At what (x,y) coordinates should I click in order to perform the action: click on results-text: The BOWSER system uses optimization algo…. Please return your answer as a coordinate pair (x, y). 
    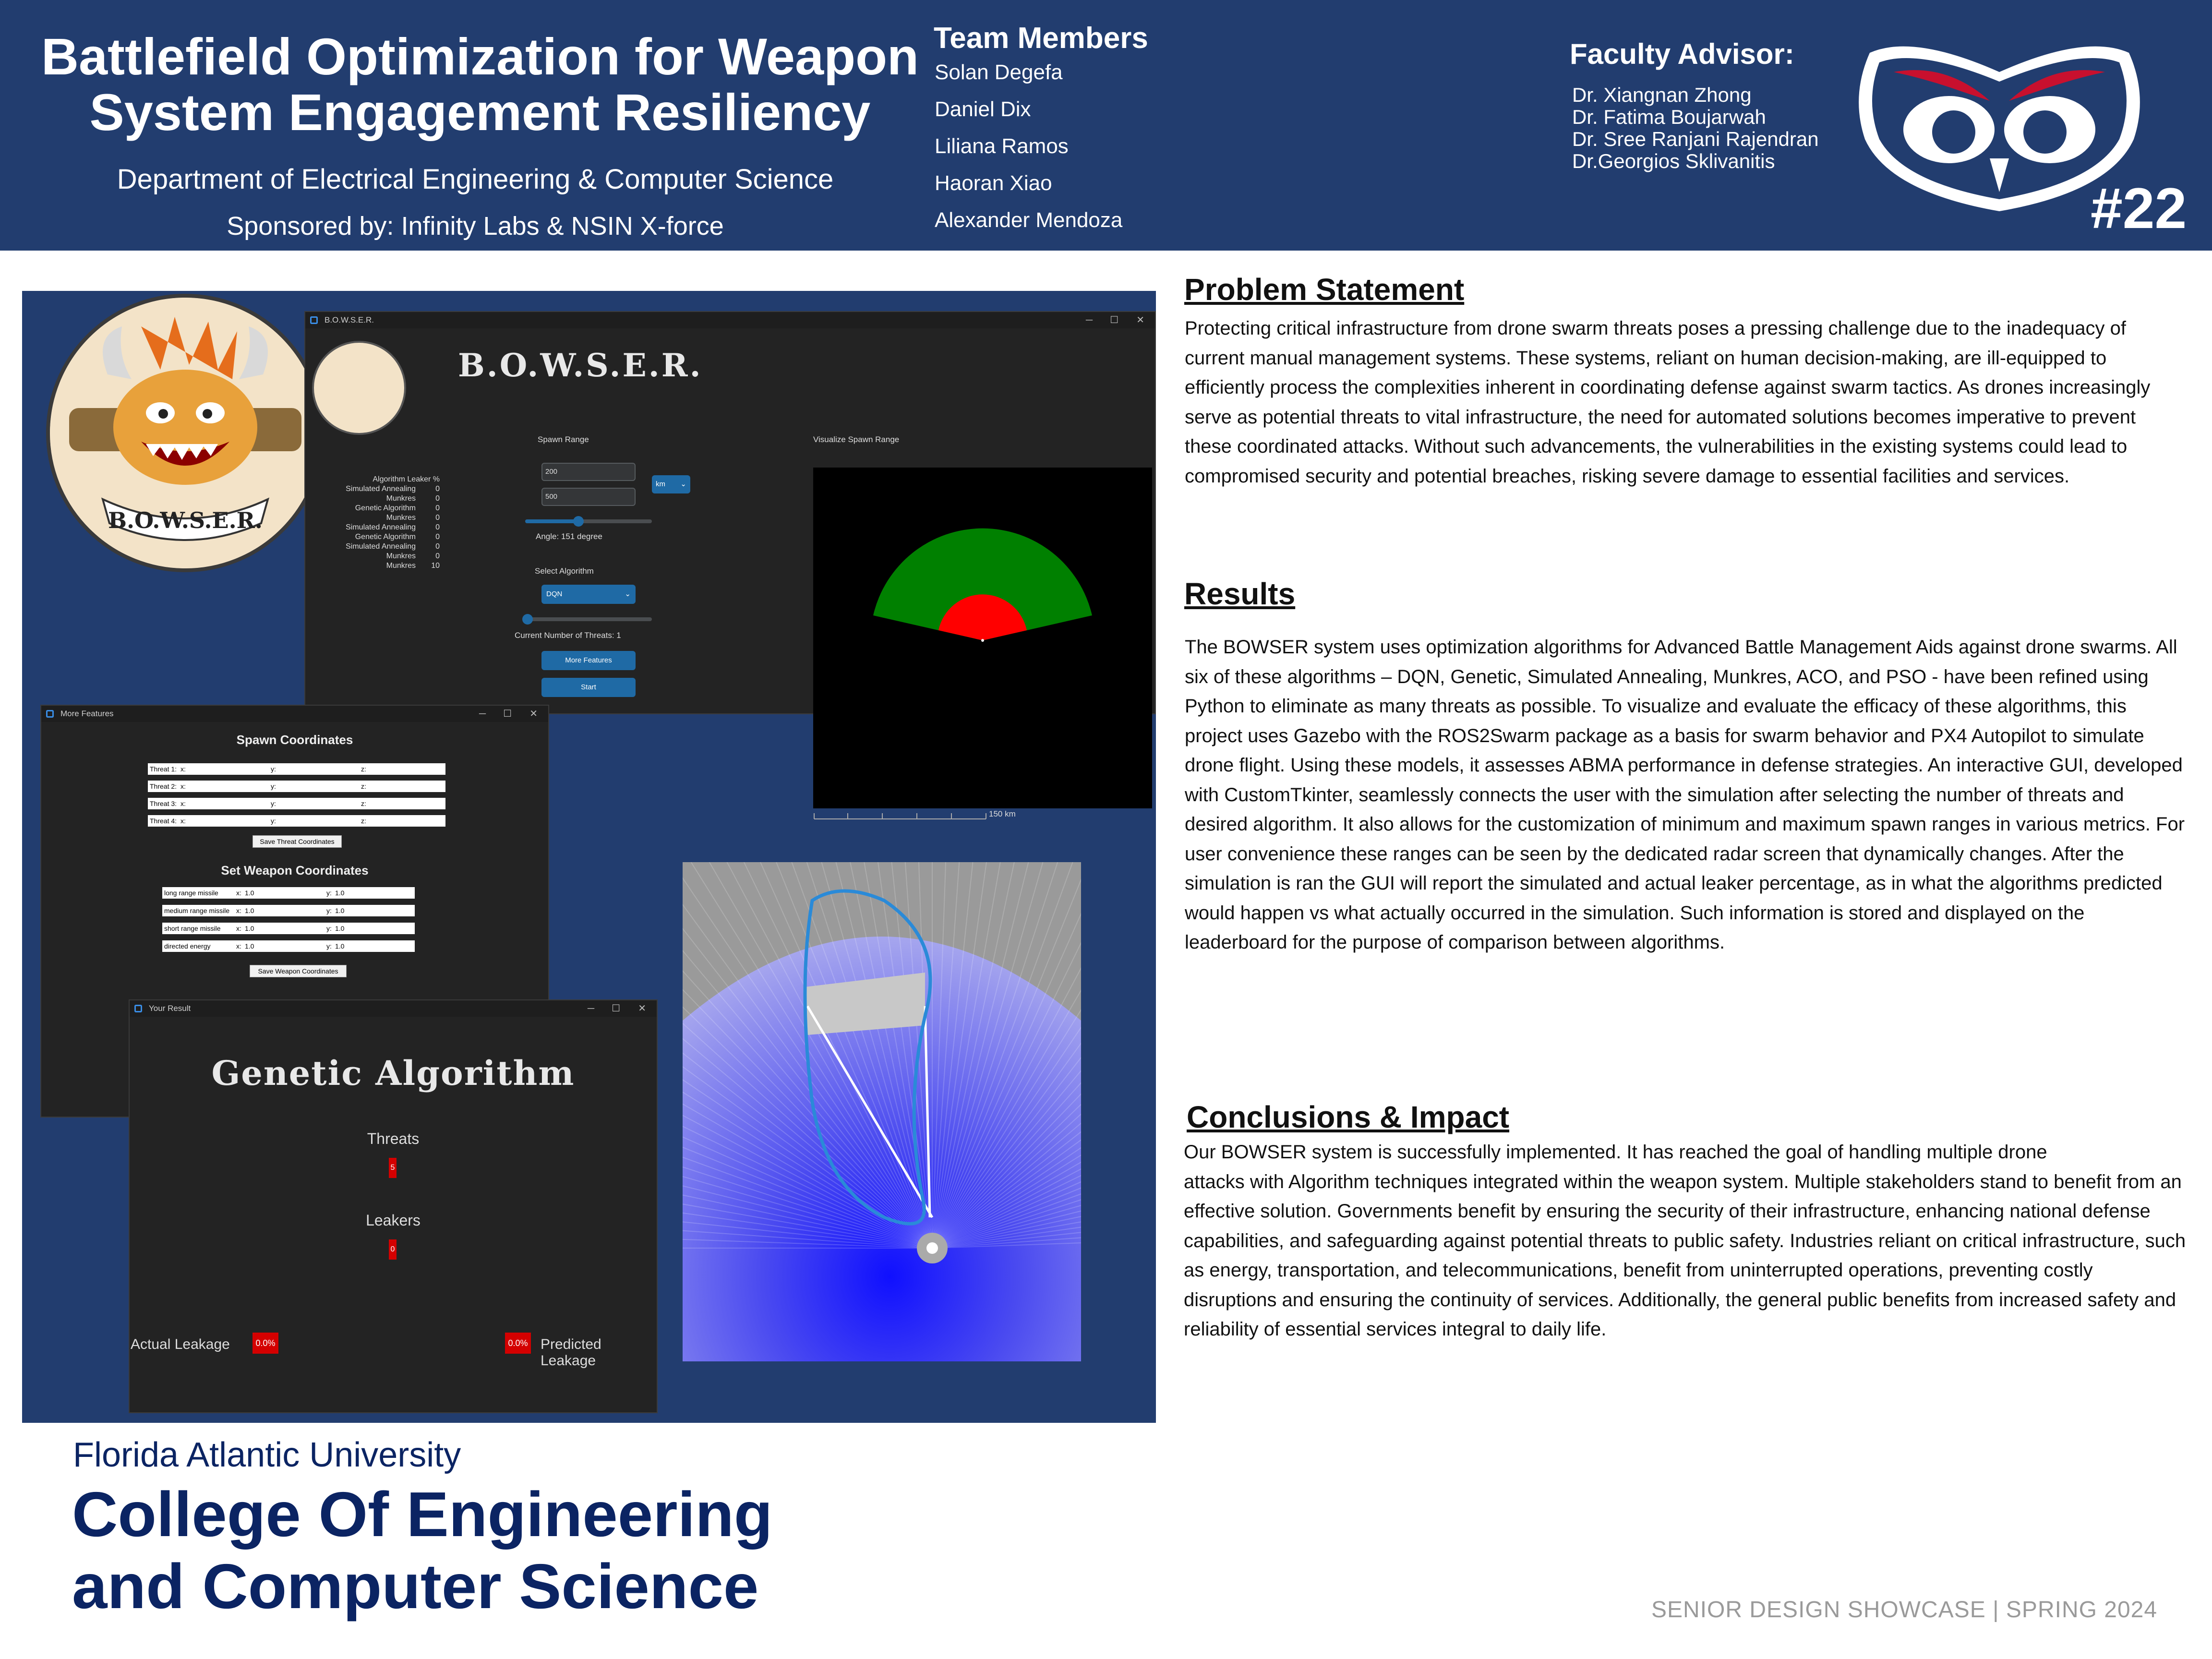
    Looking at the image, I should click on (1685, 795).